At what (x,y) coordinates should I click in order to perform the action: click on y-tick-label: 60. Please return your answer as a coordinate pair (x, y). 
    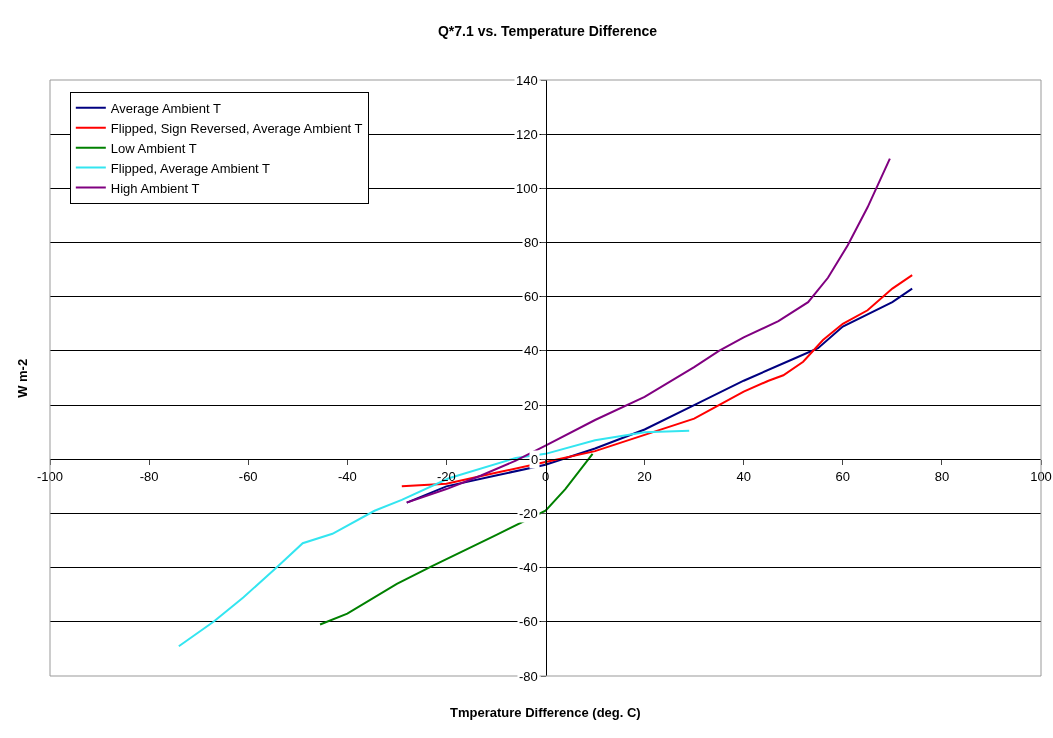
    Looking at the image, I should click on (531, 296).